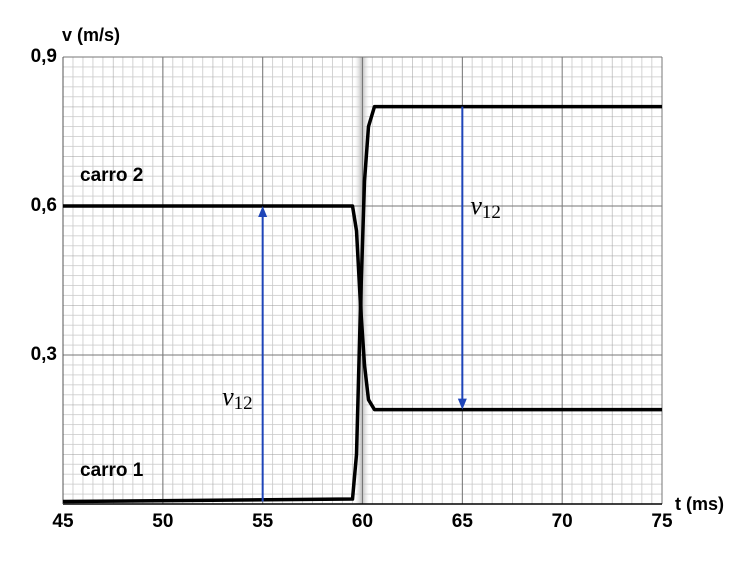 The height and width of the screenshot is (565, 750). What do you see at coordinates (662, 521) in the screenshot?
I see `x-tick-label: 75` at bounding box center [662, 521].